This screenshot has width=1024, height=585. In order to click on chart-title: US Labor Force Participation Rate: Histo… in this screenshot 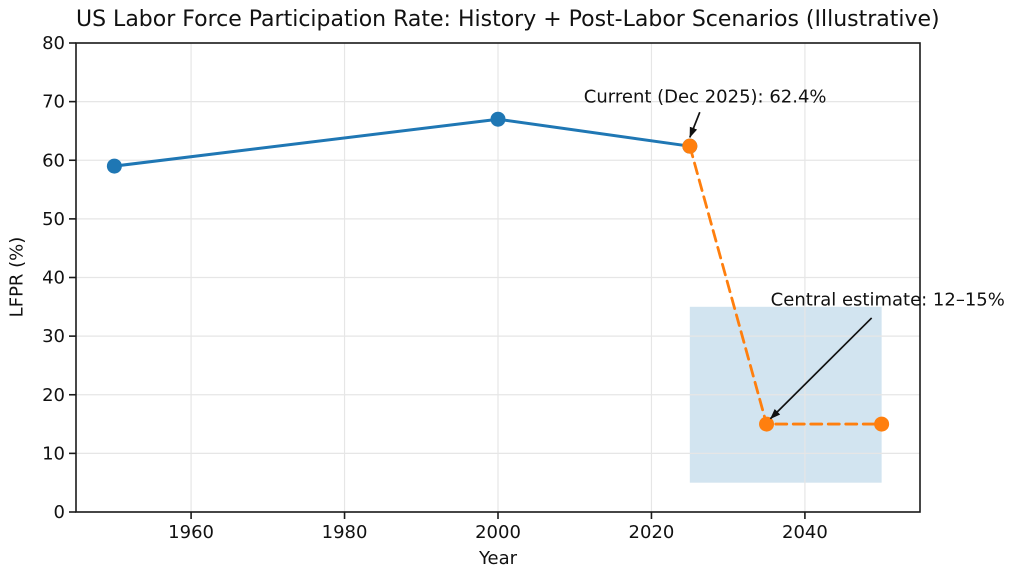, I will do `click(508, 19)`.